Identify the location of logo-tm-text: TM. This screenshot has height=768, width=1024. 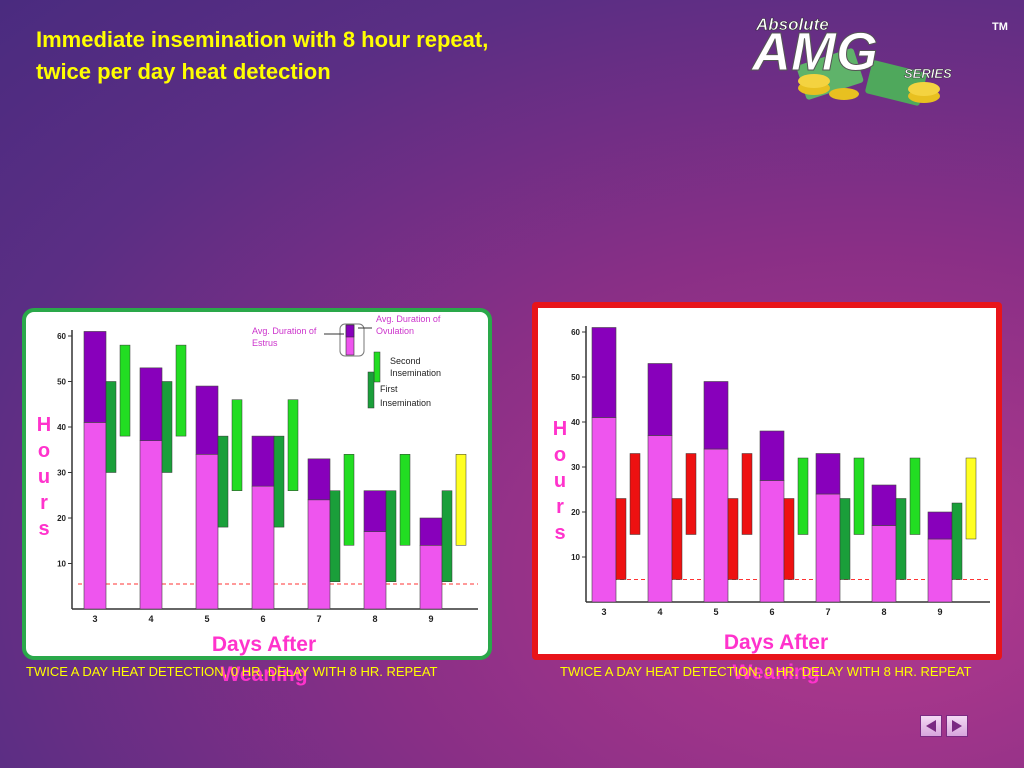
(1000, 27).